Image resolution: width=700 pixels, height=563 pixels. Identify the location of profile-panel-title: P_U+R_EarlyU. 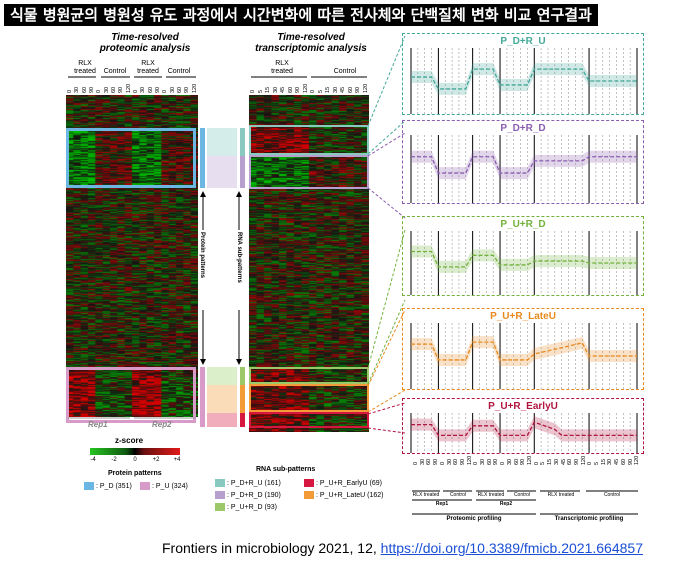
(523, 406).